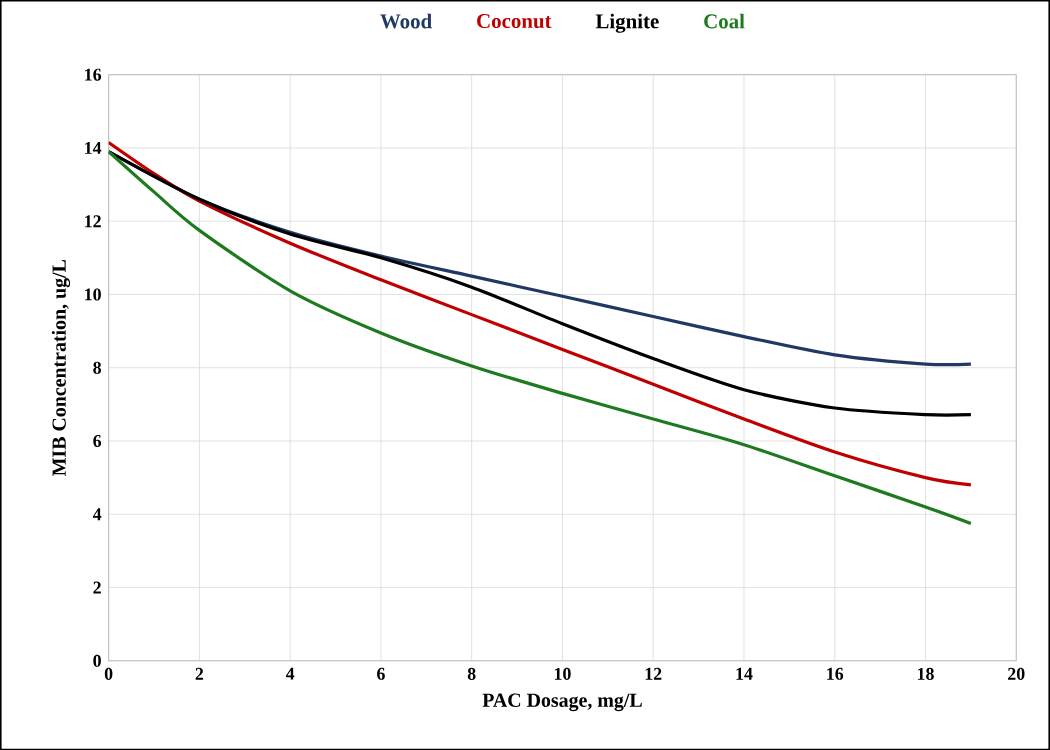  What do you see at coordinates (97, 587) in the screenshot?
I see `y-tick-label: 2` at bounding box center [97, 587].